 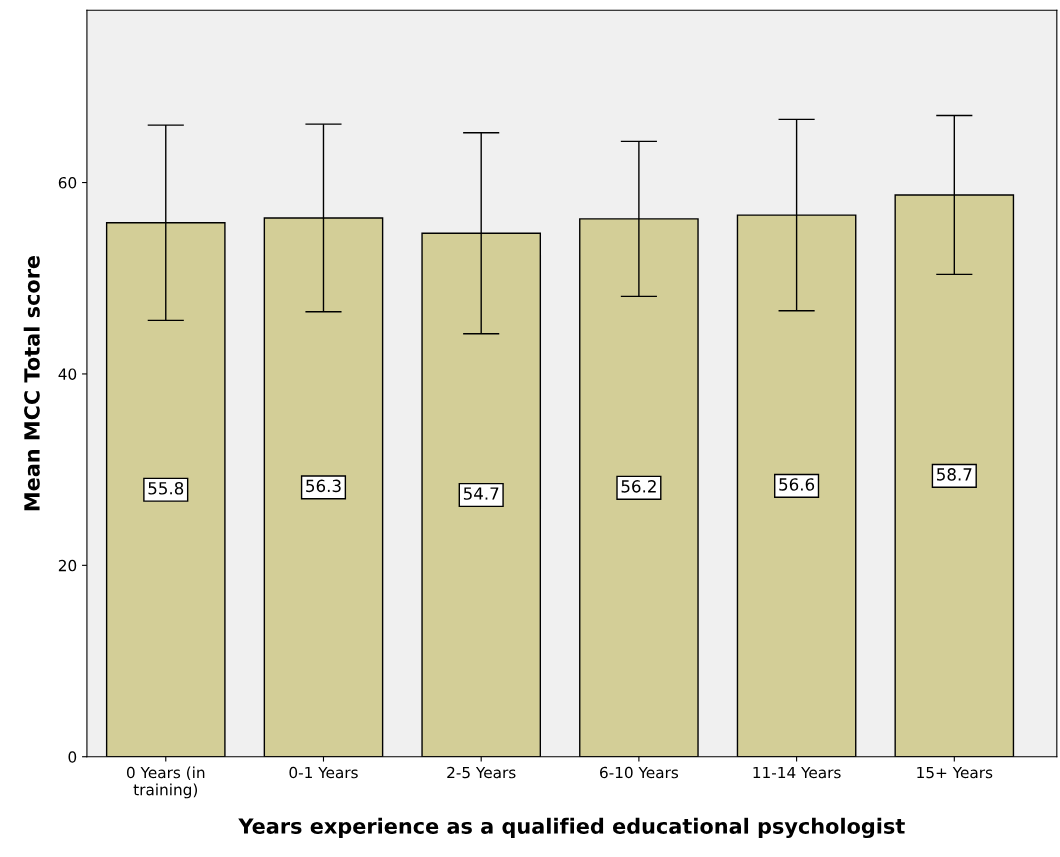 What do you see at coordinates (955, 772) in the screenshot?
I see `x-tick-label: 15+ Years` at bounding box center [955, 772].